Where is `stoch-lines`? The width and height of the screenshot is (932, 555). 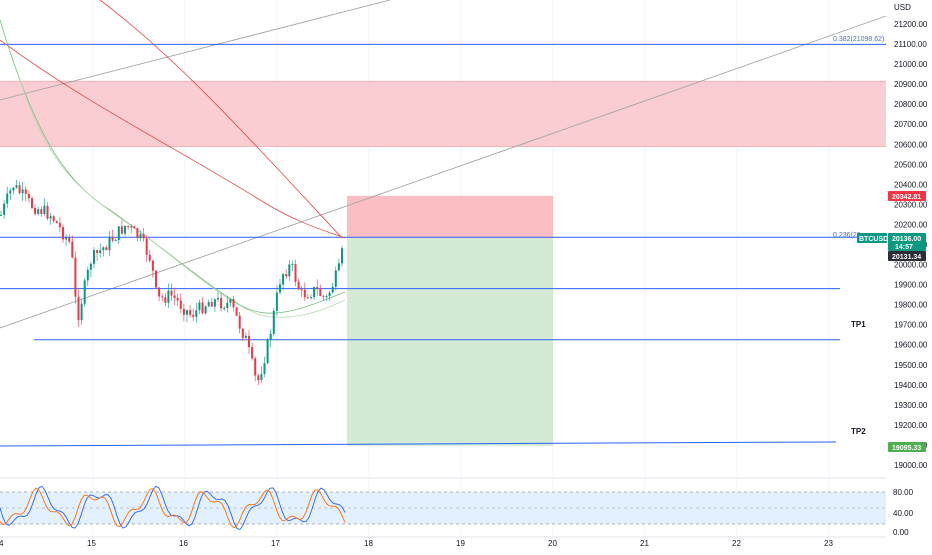 stoch-lines is located at coordinates (173, 507).